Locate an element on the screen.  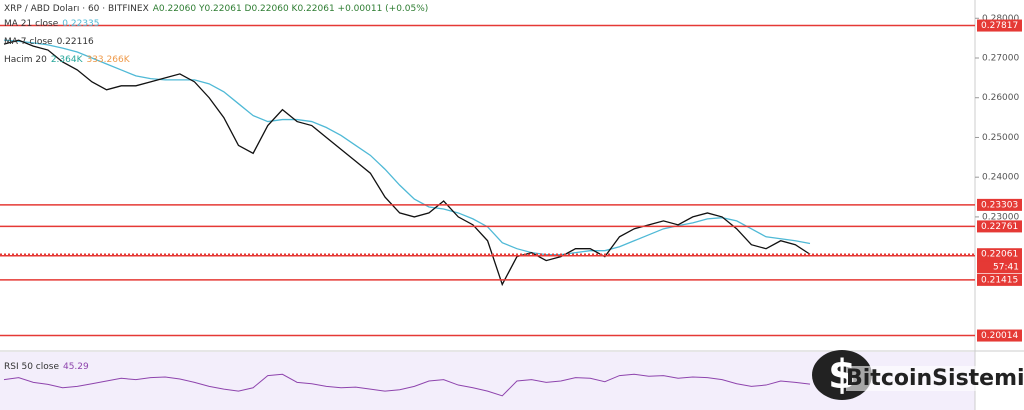
level-label: 0.22761 is located at coordinates (999, 227).